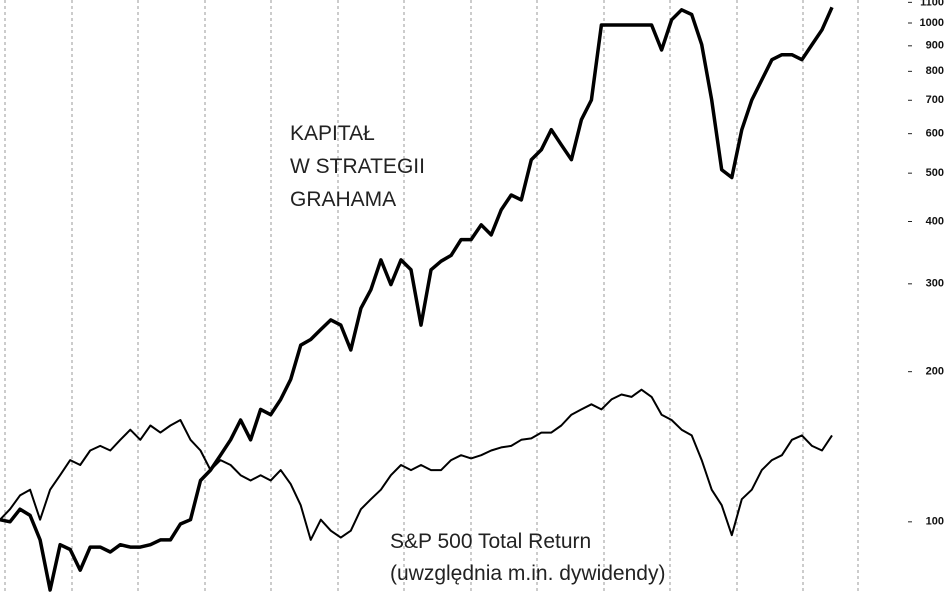 This screenshot has width=948, height=593. What do you see at coordinates (332, 133) in the screenshot?
I see `annotation: KAPITAŁ` at bounding box center [332, 133].